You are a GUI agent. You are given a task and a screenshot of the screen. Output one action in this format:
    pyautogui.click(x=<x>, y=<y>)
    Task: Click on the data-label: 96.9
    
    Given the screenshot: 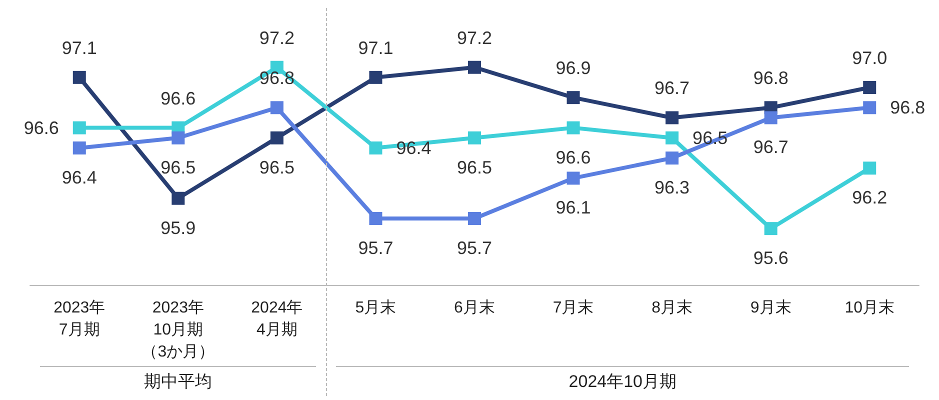 What is the action you would take?
    pyautogui.click(x=573, y=68)
    